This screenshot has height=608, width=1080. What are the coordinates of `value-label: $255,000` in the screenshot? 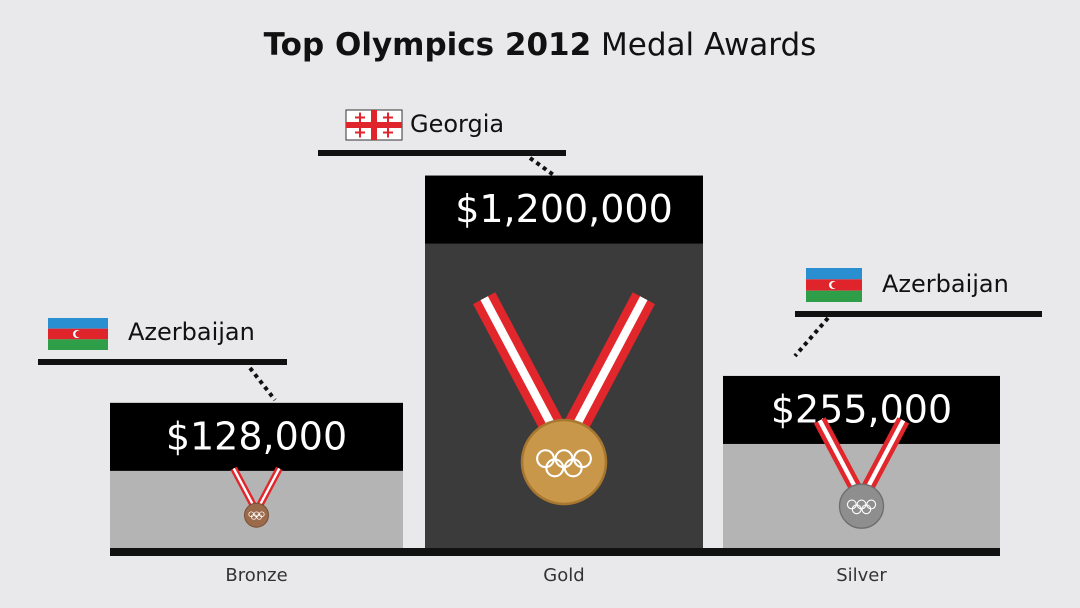 It's located at (861, 409).